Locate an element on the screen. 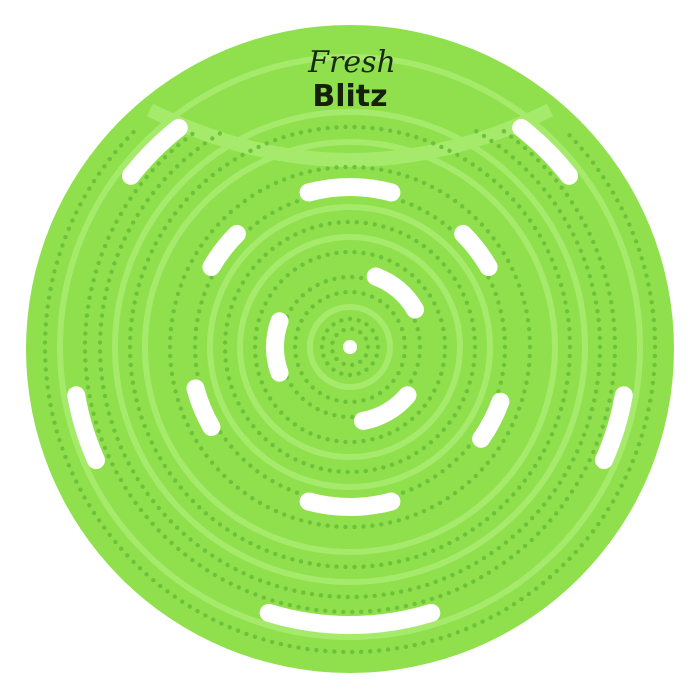  center-hole is located at coordinates (350, 347).